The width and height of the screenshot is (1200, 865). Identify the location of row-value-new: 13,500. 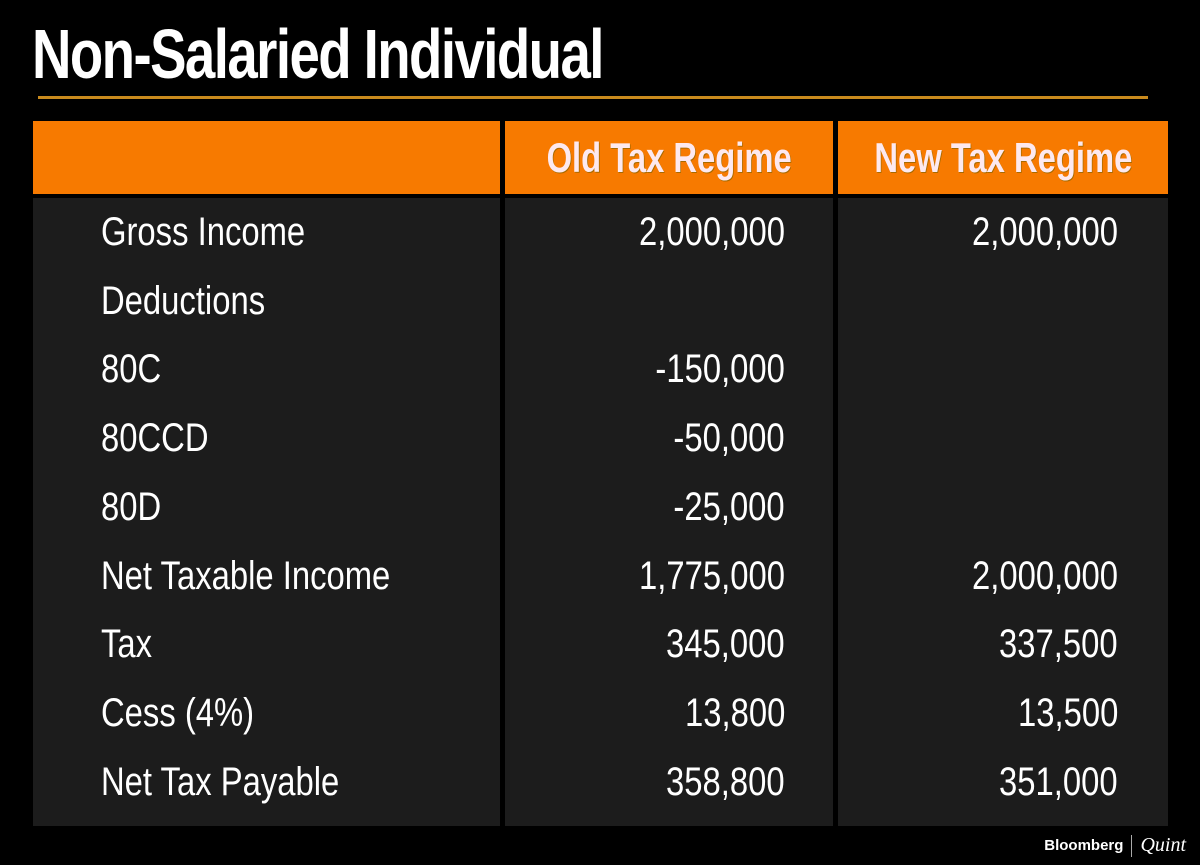
(1067, 712).